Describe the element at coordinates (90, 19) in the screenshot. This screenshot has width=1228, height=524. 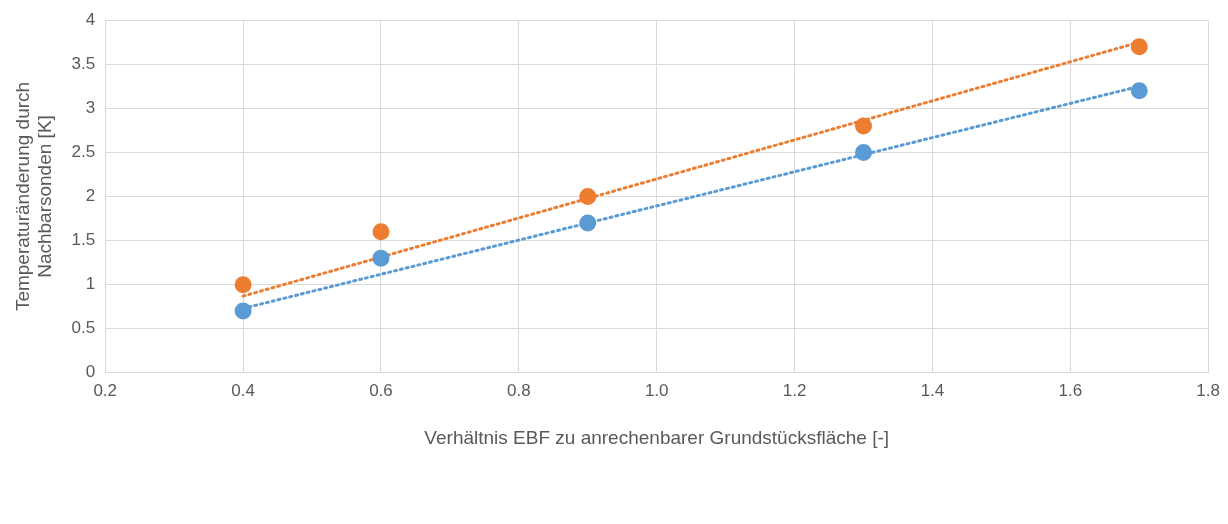
I see `y-tick-label: 4` at that location.